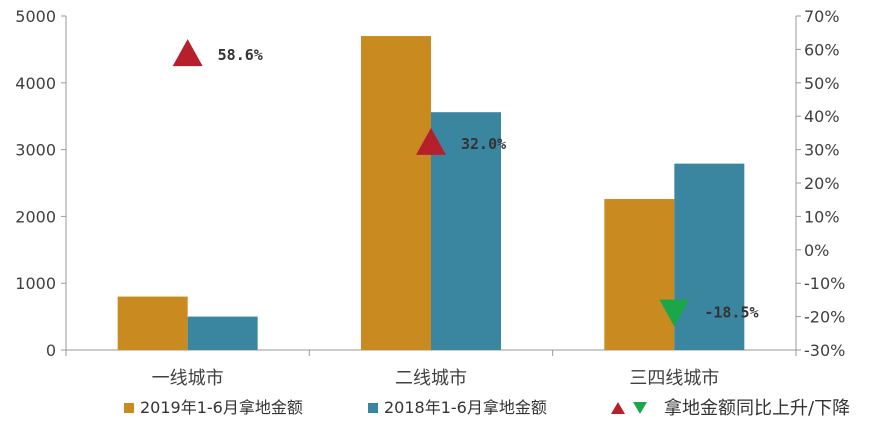 This screenshot has height=428, width=888. Describe the element at coordinates (640, 408) in the screenshot. I see `legend-down-triangle-icon` at that location.